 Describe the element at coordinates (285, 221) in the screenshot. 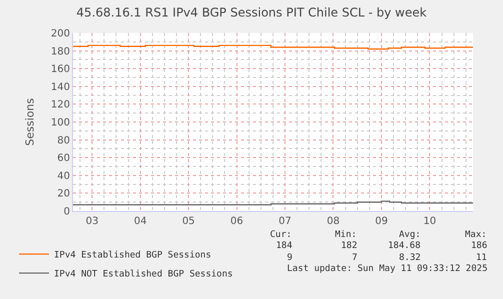

I see `x-tick-label: 07` at that location.